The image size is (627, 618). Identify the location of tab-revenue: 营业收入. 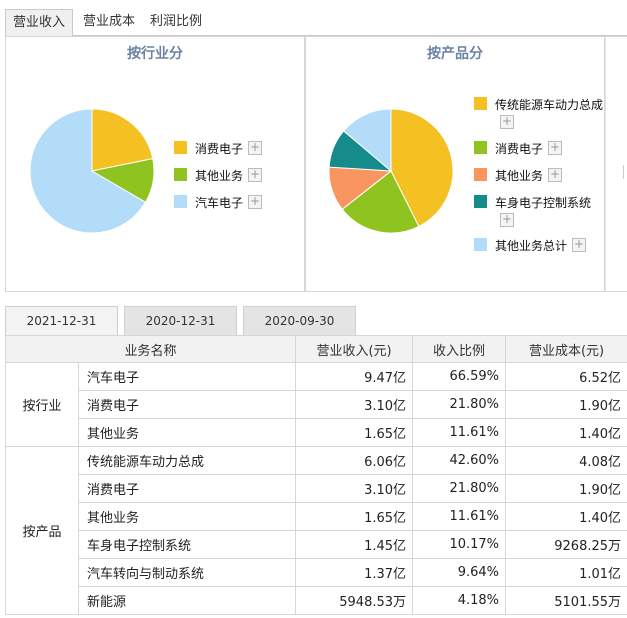
(39, 22).